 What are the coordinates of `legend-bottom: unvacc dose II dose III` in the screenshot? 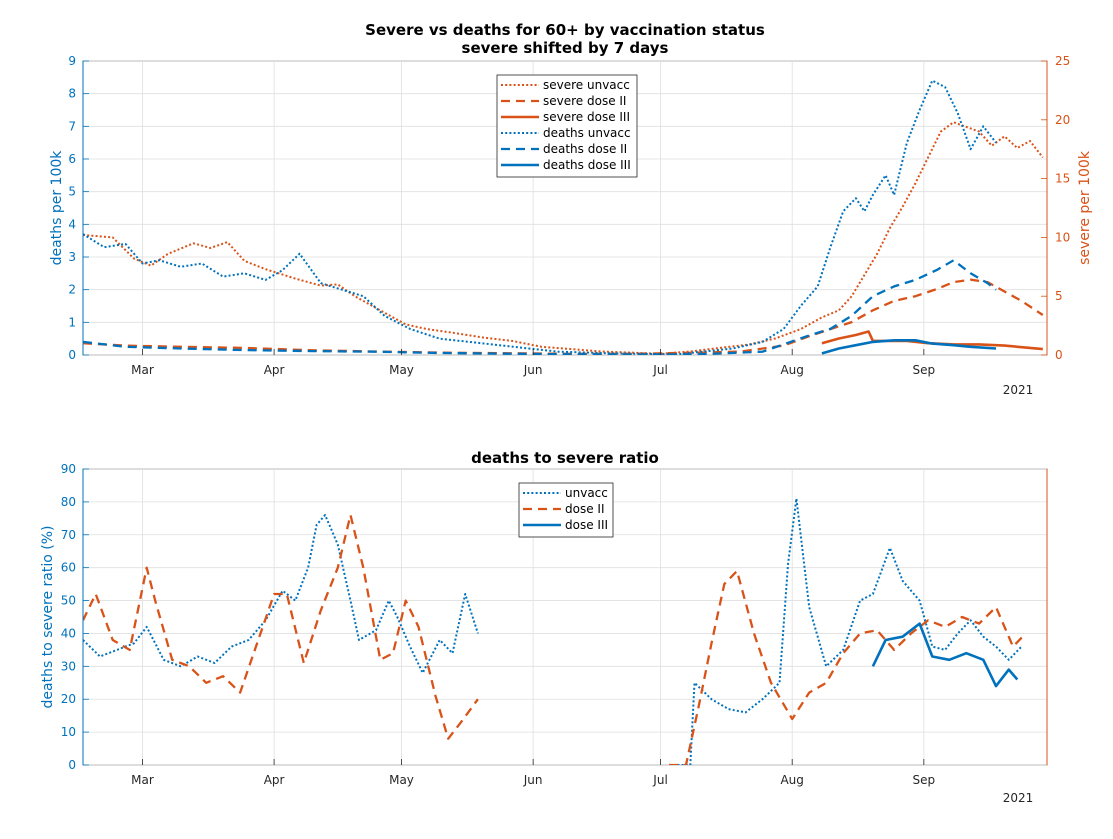 It's located at (566, 510).